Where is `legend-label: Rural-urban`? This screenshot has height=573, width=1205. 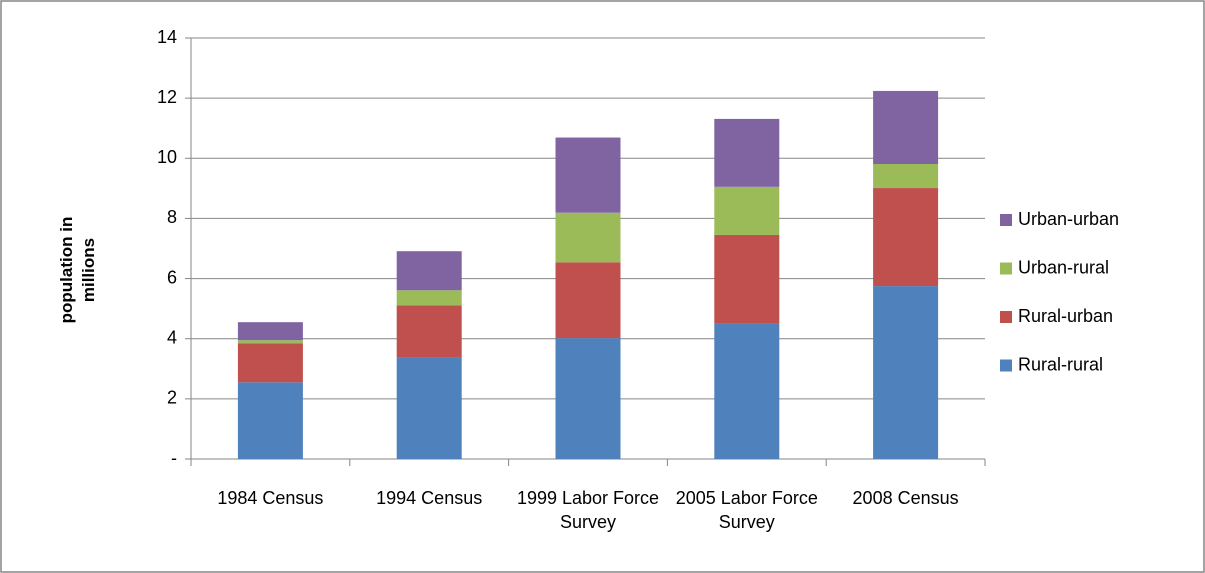 legend-label: Rural-urban is located at coordinates (1065, 316).